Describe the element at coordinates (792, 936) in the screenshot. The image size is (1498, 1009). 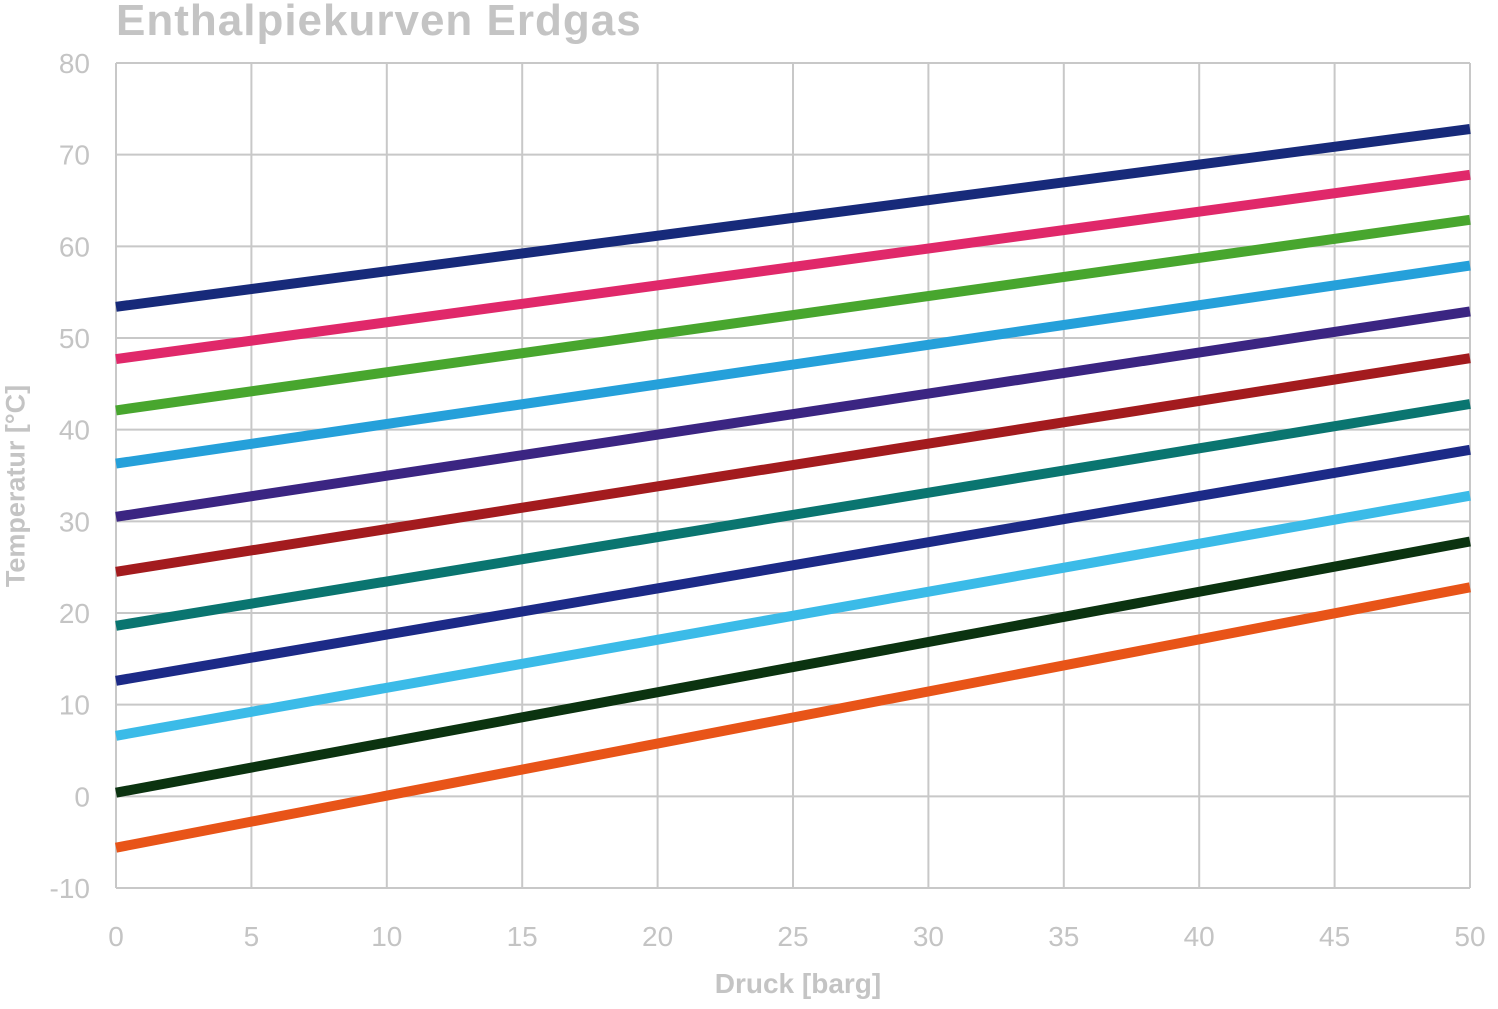
I see `x-tick-label: 25` at that location.